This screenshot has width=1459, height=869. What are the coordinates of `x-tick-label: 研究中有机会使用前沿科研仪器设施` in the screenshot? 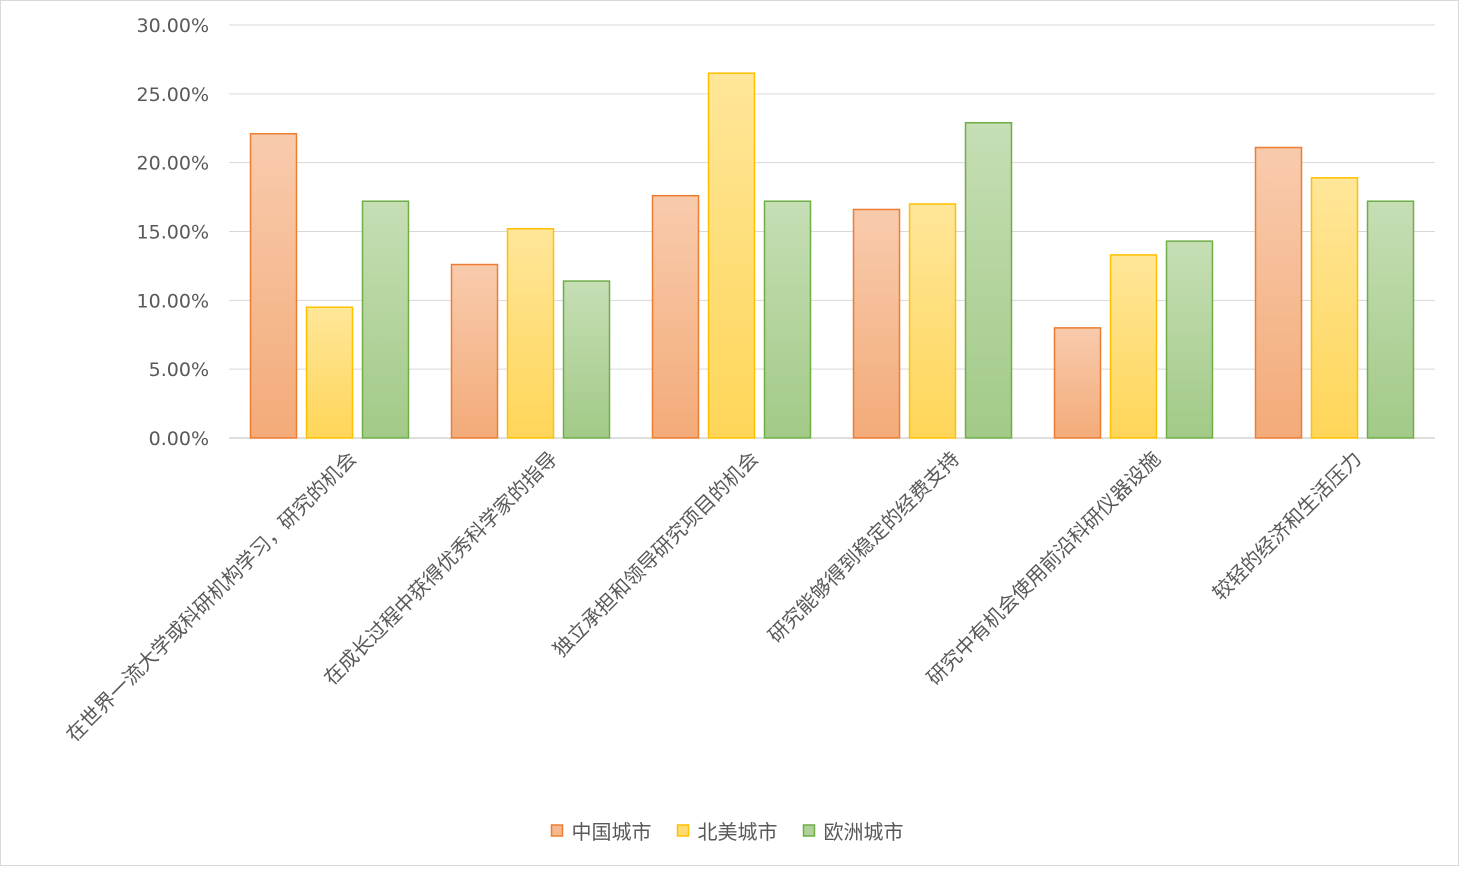 It's located at (1043, 568).